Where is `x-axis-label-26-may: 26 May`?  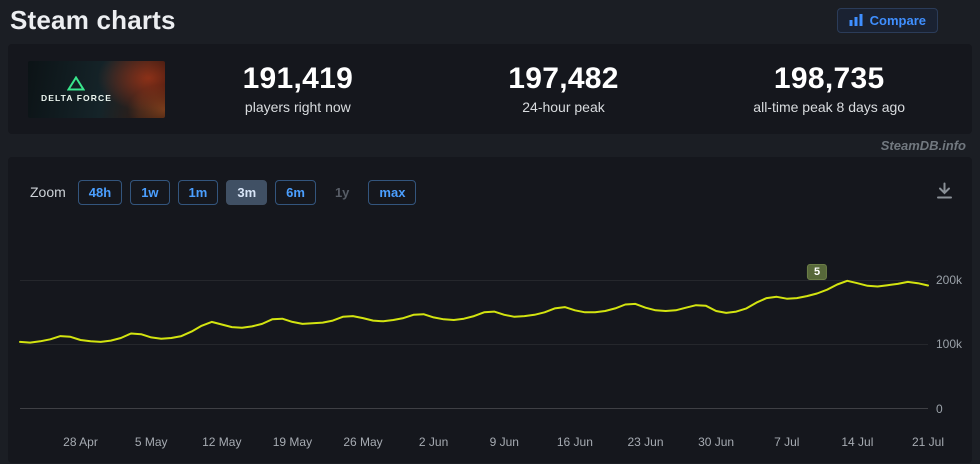 x-axis-label-26-may: 26 May is located at coordinates (363, 442).